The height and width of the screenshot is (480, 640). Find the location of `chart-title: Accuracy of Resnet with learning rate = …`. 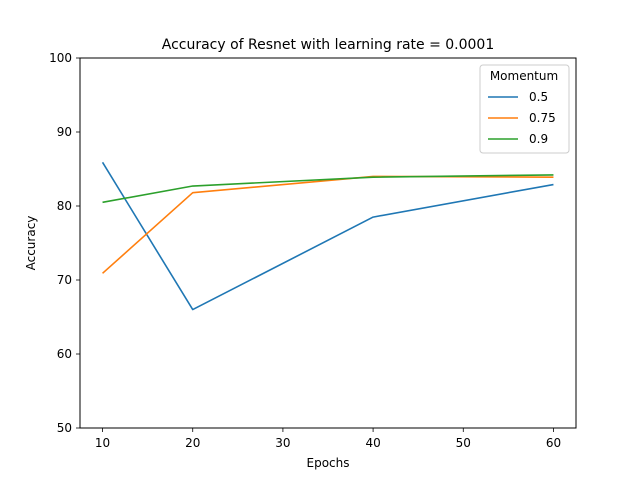

chart-title: Accuracy of Resnet with learning rate = … is located at coordinates (328, 45).